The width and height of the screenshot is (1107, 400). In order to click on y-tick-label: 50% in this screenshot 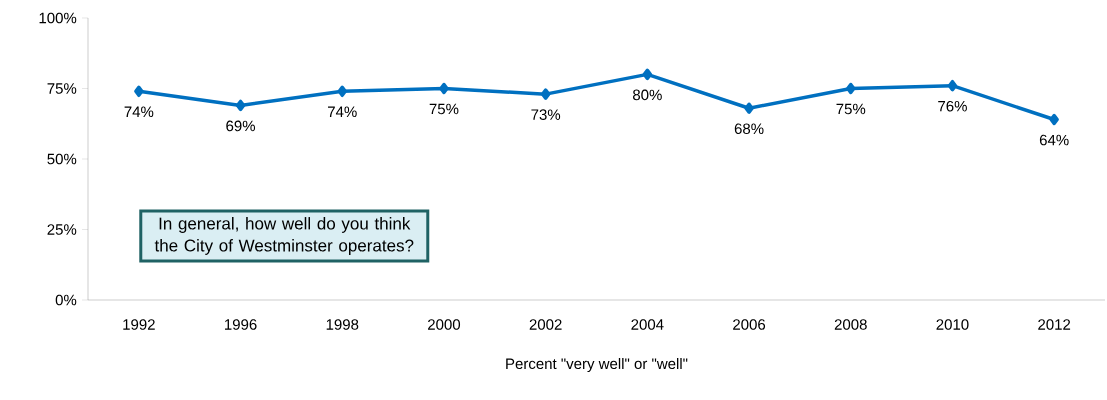, I will do `click(62, 159)`.